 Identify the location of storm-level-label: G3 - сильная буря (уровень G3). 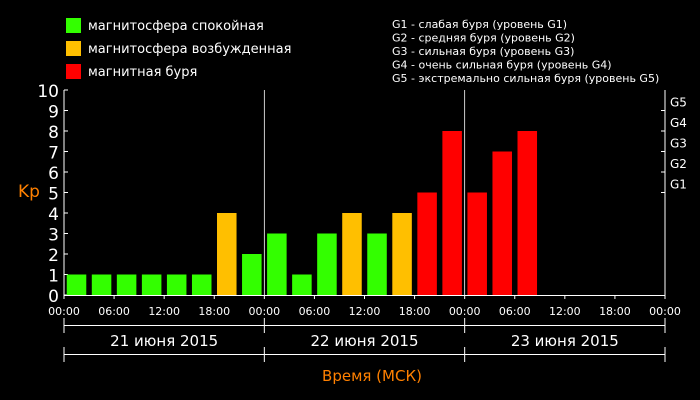
(483, 51).